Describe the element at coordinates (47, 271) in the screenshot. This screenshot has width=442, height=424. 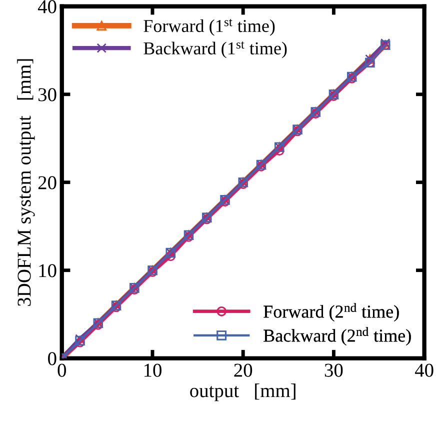
I see `y-tick-label: 10` at that location.